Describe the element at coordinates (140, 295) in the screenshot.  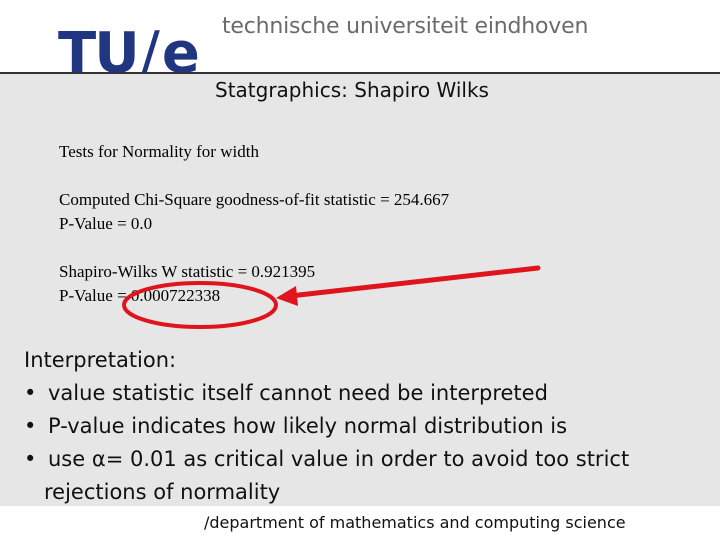
I see `output-line-pvalue-shapiro: P-Value = 0.000722338` at that location.